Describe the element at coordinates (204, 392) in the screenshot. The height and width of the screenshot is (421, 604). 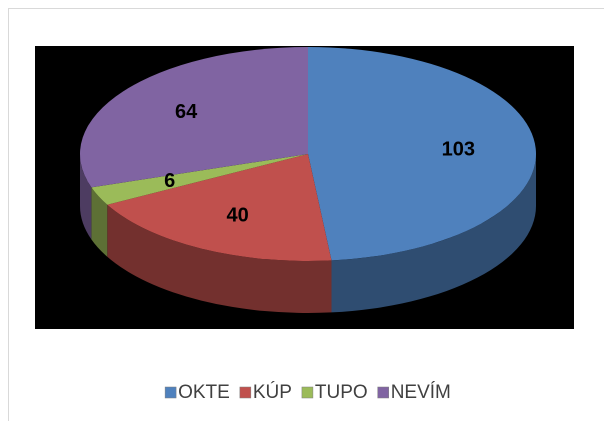
I see `legend-label: OKTE` at that location.